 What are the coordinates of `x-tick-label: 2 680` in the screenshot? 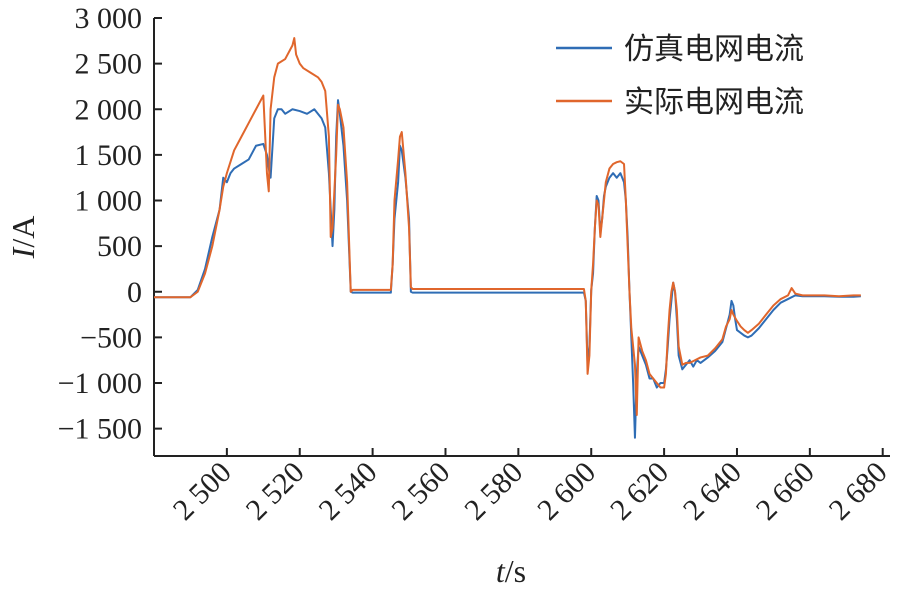 It's located at (858, 491).